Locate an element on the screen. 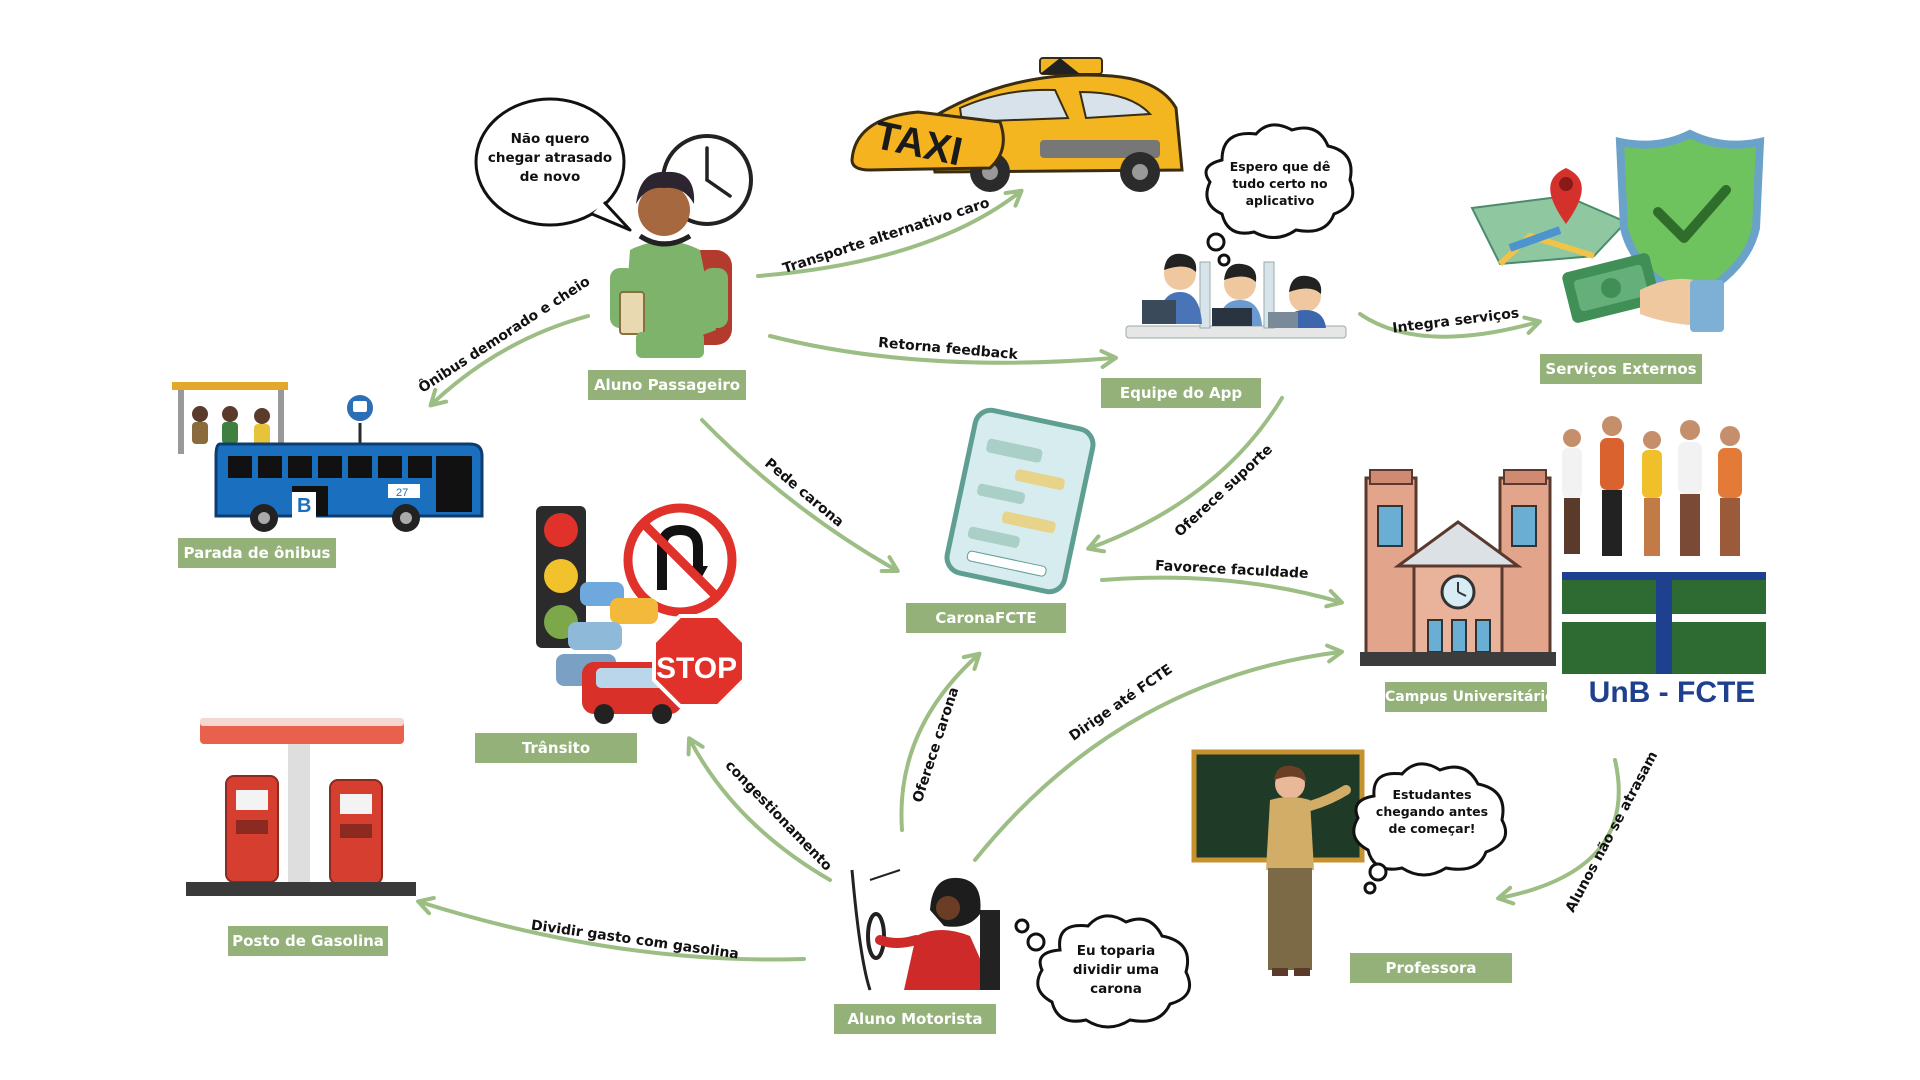  developer-team-icon is located at coordinates (1236, 296).